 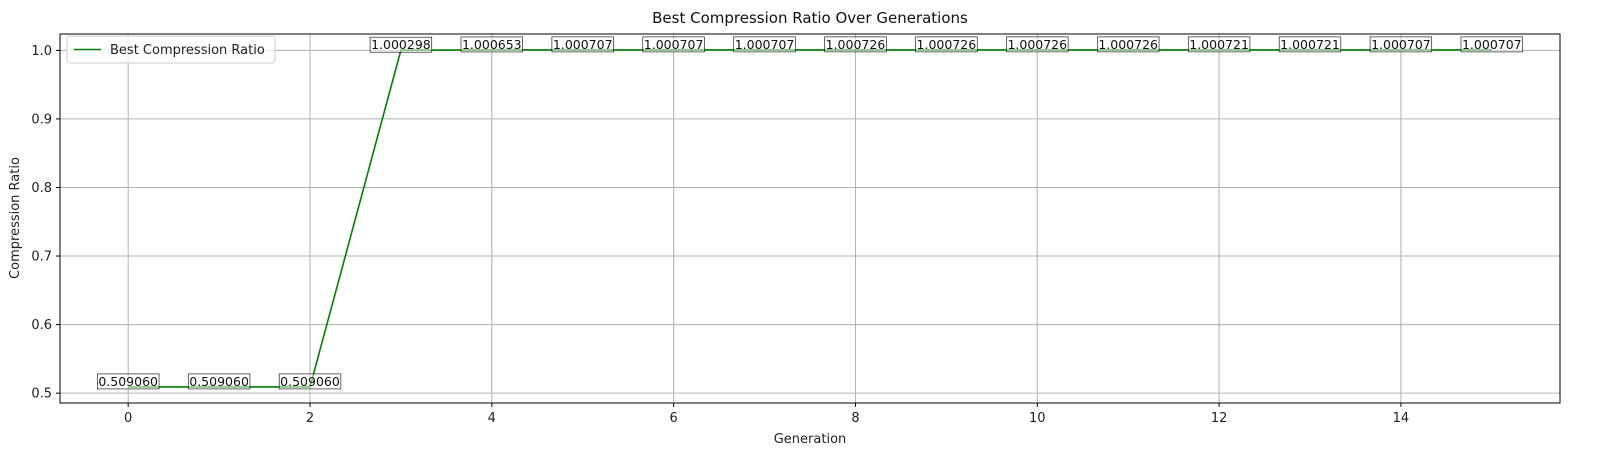 What do you see at coordinates (187, 50) in the screenshot?
I see `legend-label: Best Compression Ratio` at bounding box center [187, 50].